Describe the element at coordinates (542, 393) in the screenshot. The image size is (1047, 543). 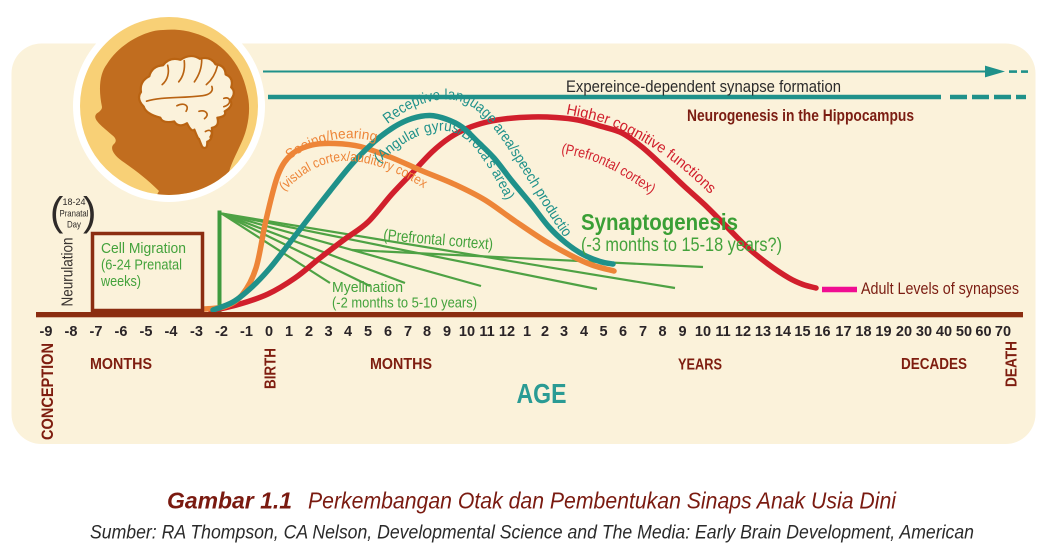
I see `svg-text: AGE` at that location.